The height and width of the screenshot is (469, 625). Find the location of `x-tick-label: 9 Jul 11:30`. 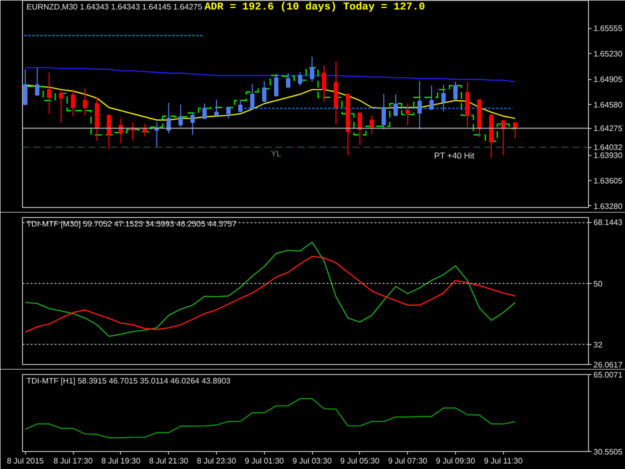

x-tick-label: 9 Jul 11:30 is located at coordinates (504, 461).